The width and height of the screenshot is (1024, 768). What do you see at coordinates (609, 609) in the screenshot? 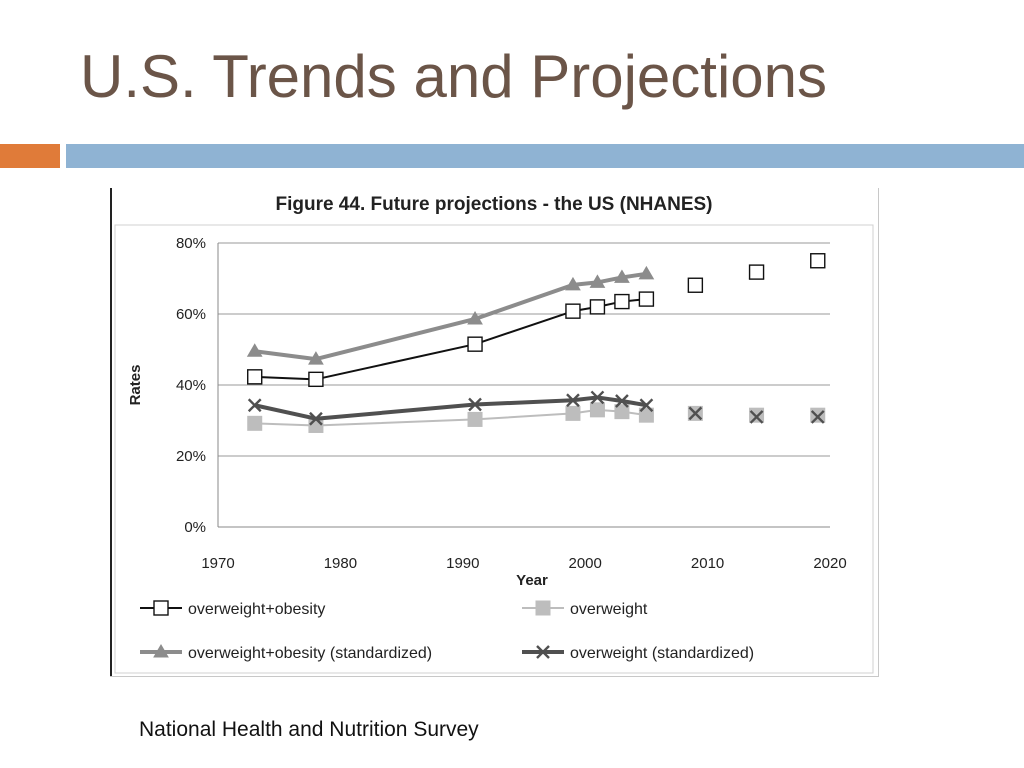
I see `legend-label: overweight` at bounding box center [609, 609].